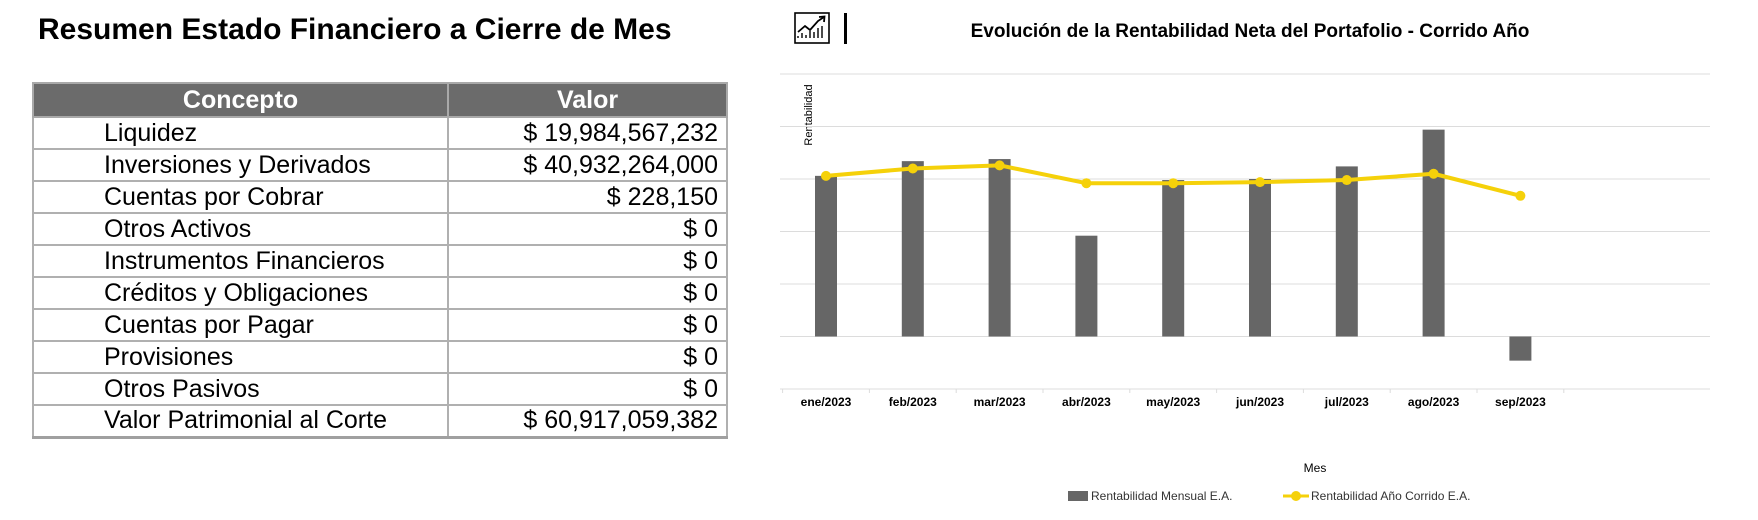 The height and width of the screenshot is (520, 1758). I want to click on table-row: Provisiones $ 0, so click(379, 357).